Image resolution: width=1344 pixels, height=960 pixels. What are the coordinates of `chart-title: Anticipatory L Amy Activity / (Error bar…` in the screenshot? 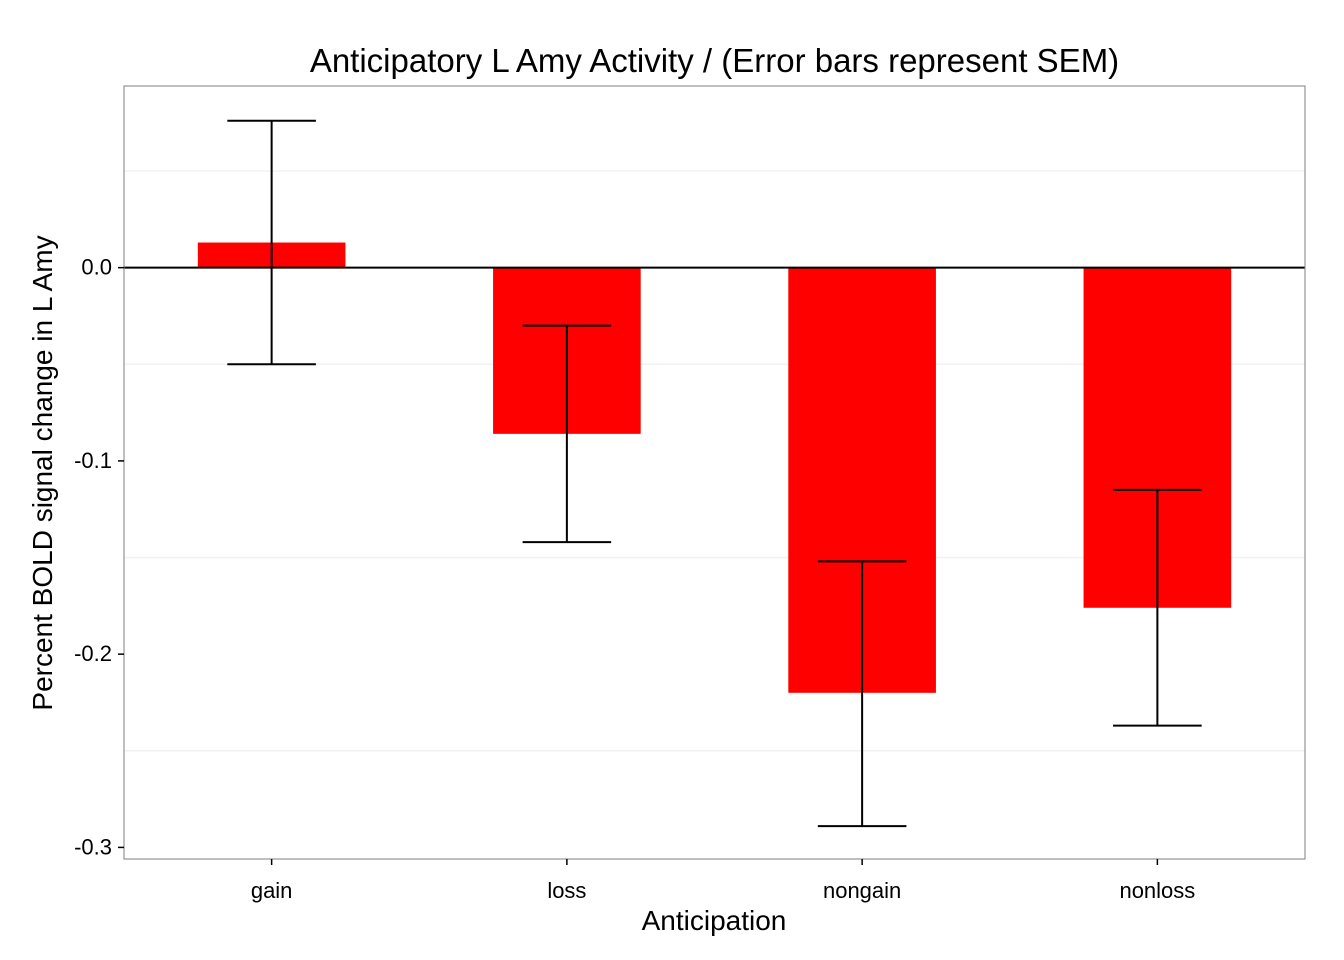 It's located at (714, 60).